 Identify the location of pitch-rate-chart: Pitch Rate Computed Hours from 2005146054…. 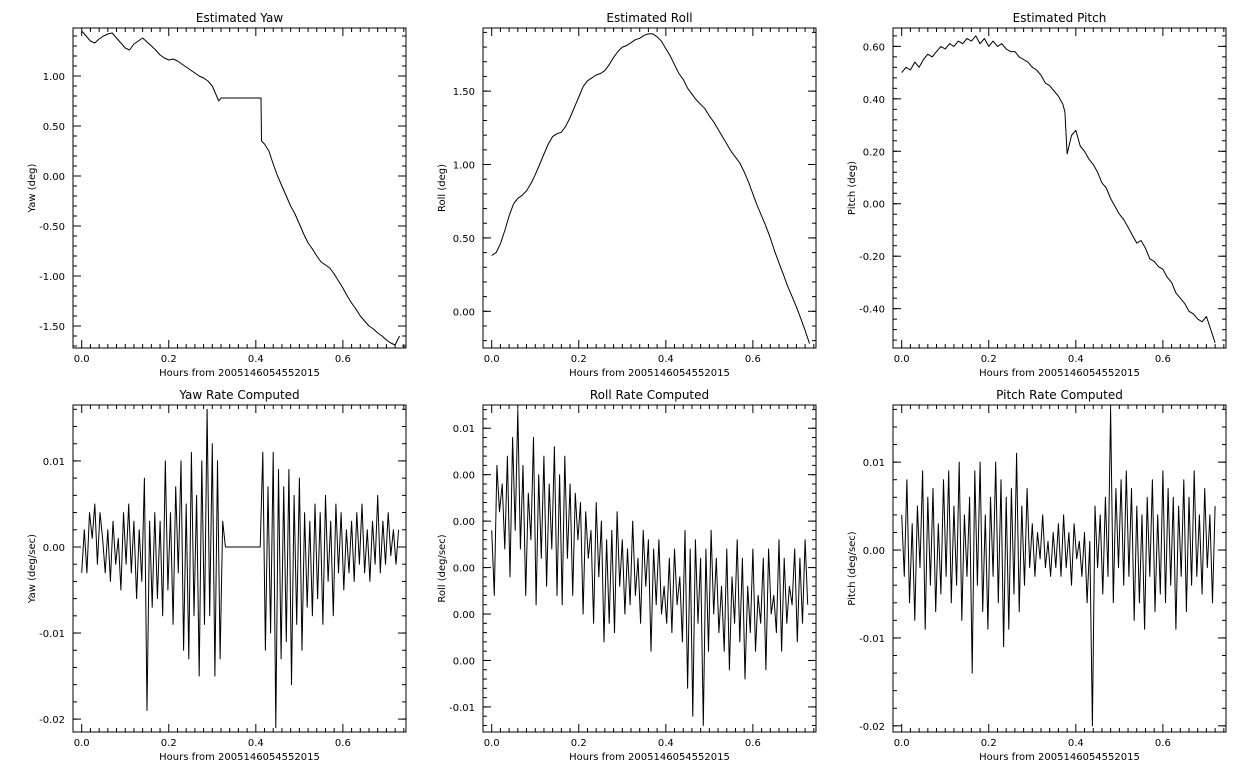
(1037, 575).